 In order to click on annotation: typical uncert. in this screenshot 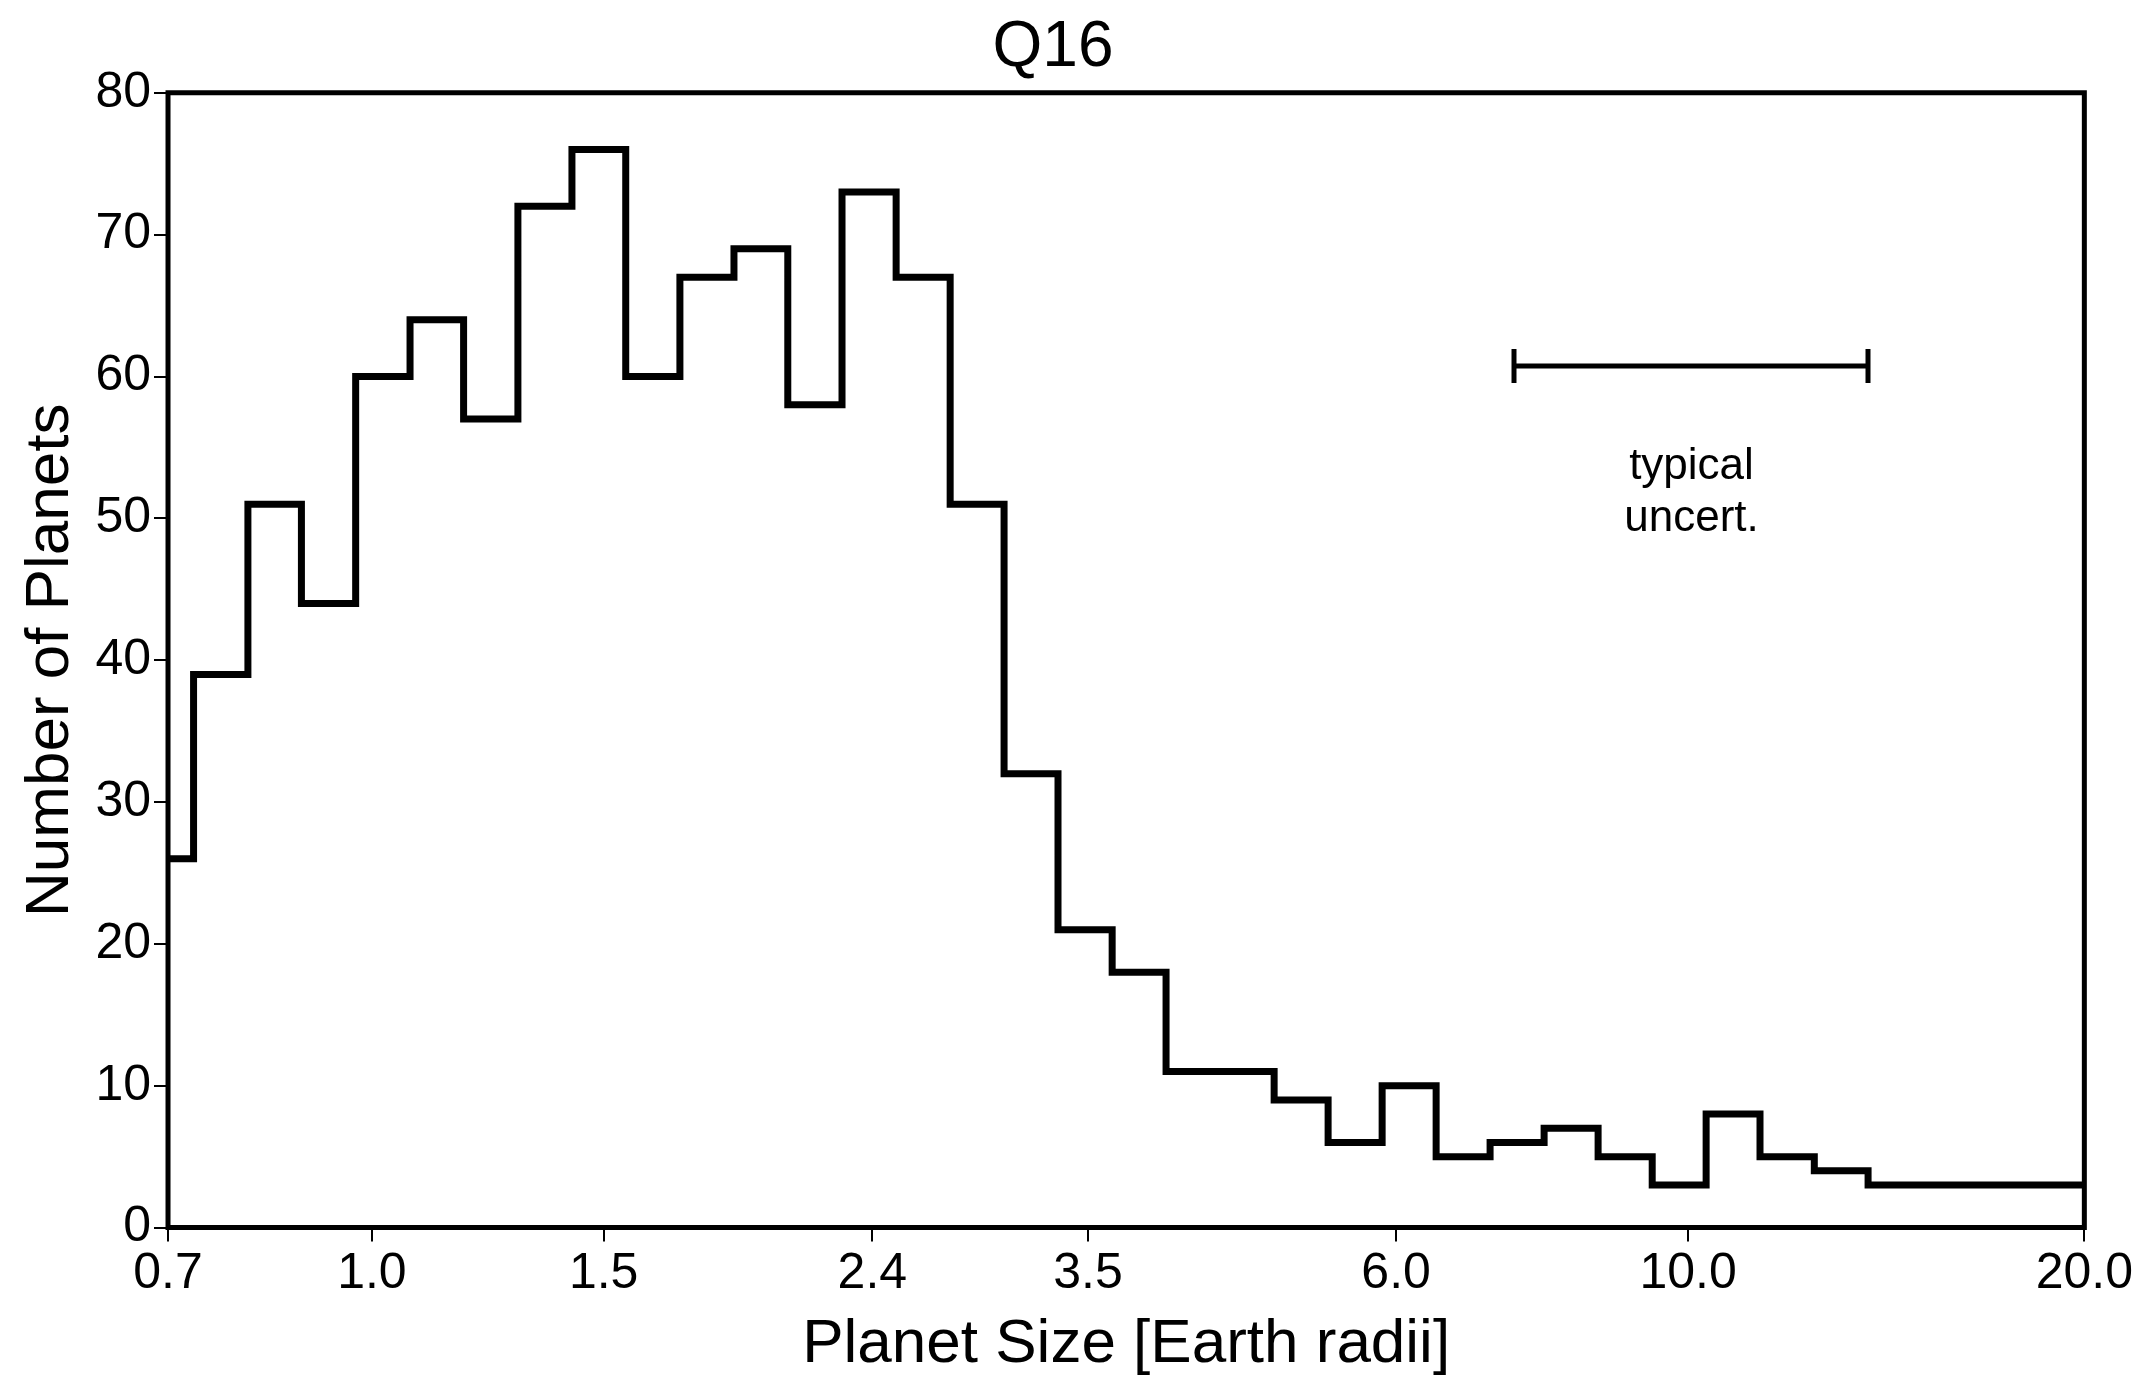, I will do `click(1691, 489)`.